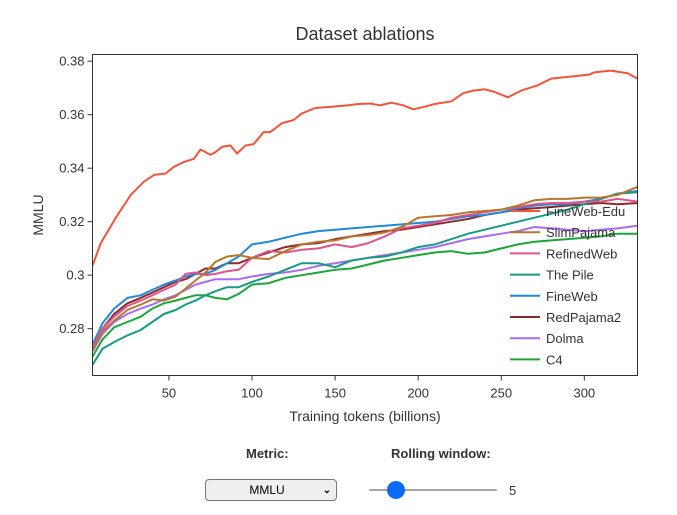 The width and height of the screenshot is (677, 515). I want to click on rolling-window-value: 5, so click(513, 490).